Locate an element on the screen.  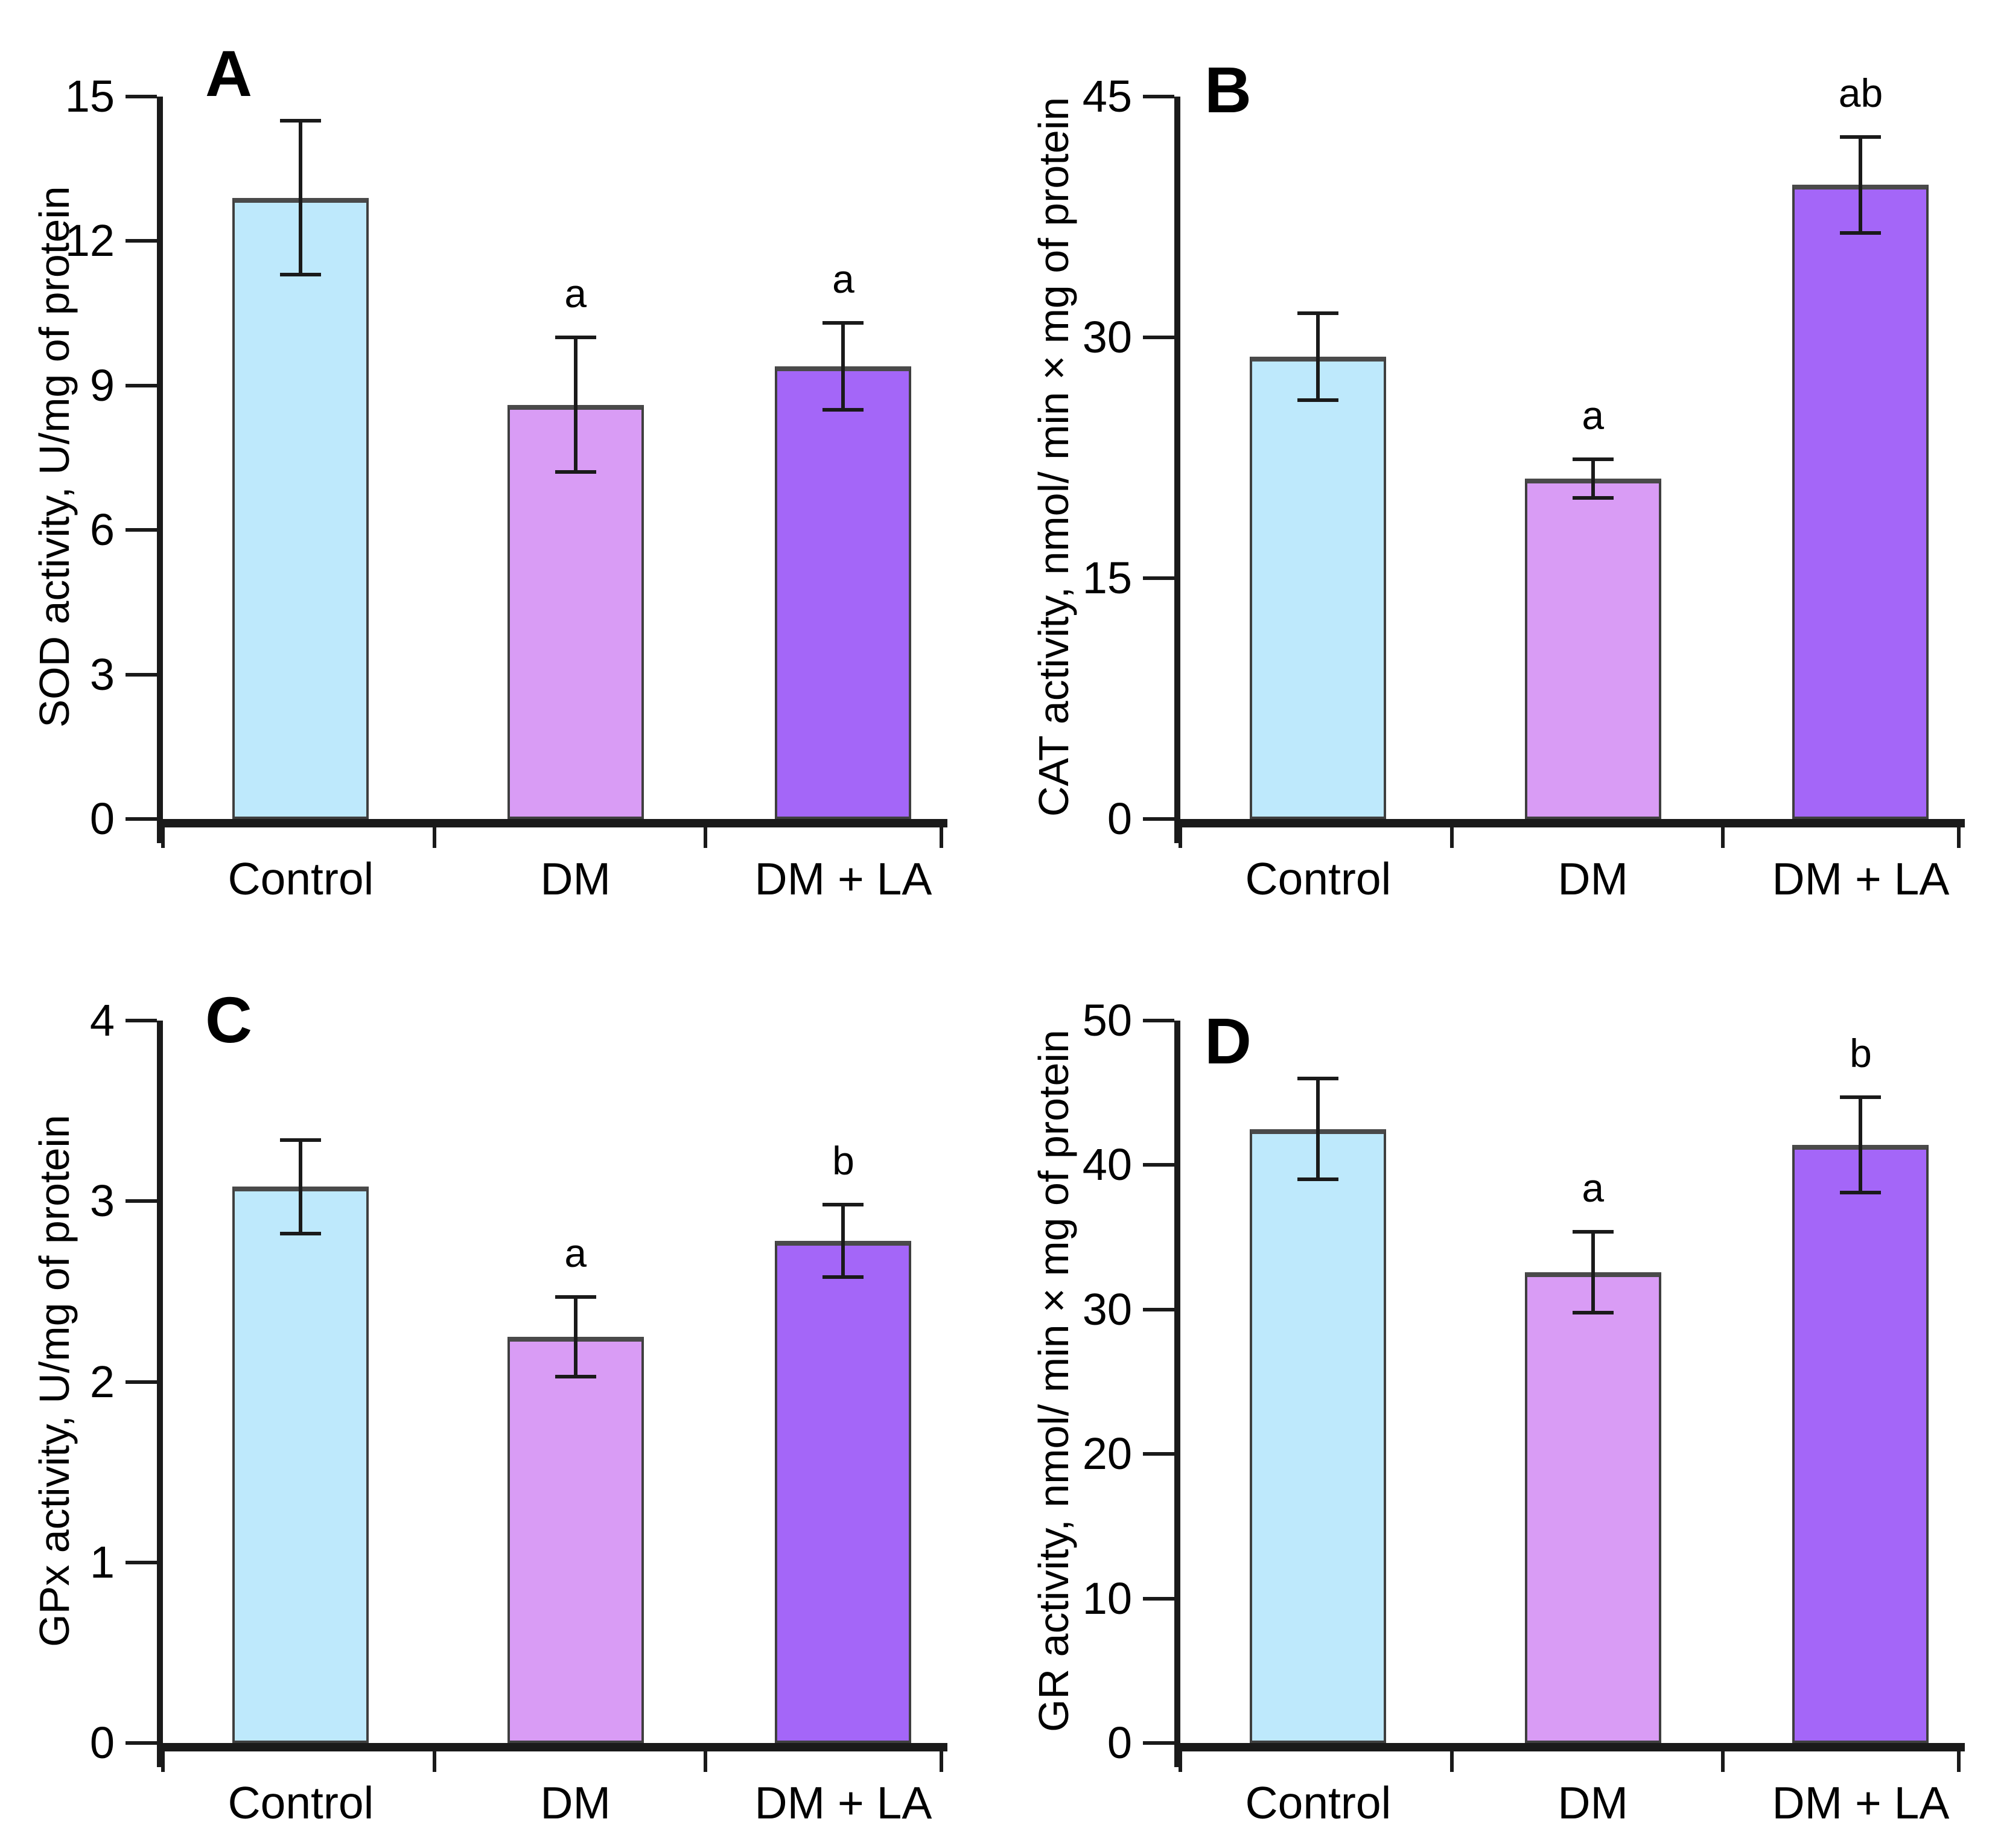
y-tick-label: 15 is located at coordinates (90, 96).